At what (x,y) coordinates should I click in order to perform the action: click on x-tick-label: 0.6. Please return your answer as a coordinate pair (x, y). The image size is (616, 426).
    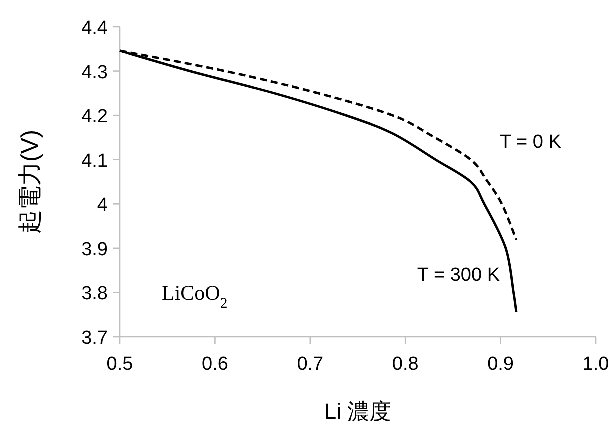
    Looking at the image, I should click on (215, 364).